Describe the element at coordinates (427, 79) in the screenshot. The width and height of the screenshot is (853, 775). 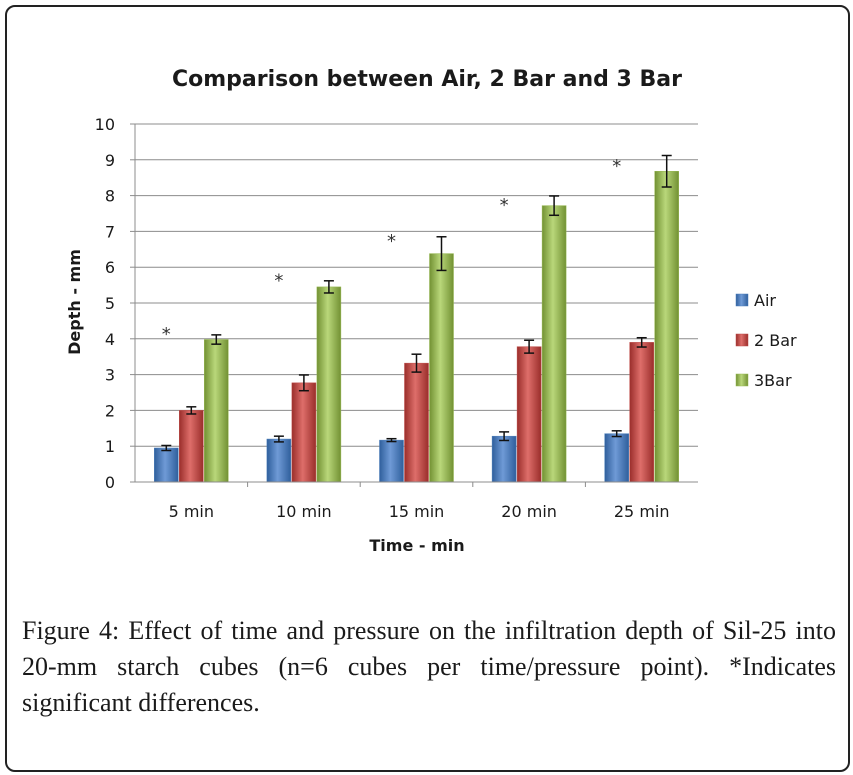
I see `chart-title: Comparison between Air, 2 Bar and 3 Bar` at that location.